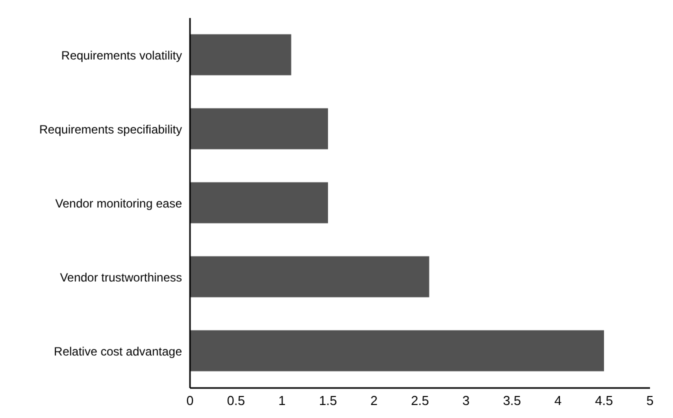  I want to click on x-tick-label: 5, so click(650, 400).